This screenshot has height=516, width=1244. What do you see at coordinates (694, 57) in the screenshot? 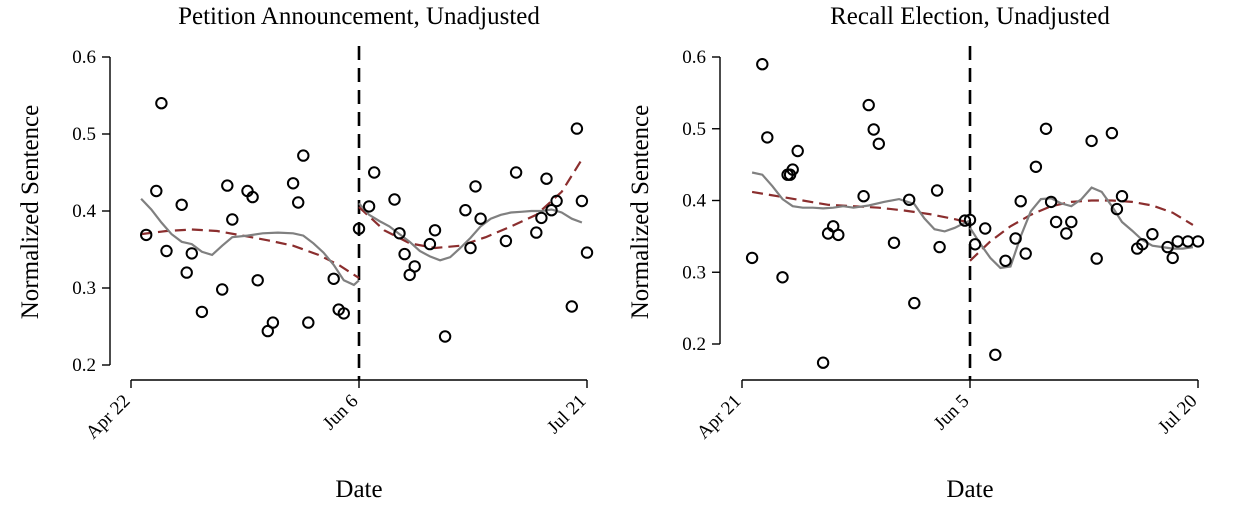
I see `y-tick-label: 0.6` at bounding box center [694, 57].